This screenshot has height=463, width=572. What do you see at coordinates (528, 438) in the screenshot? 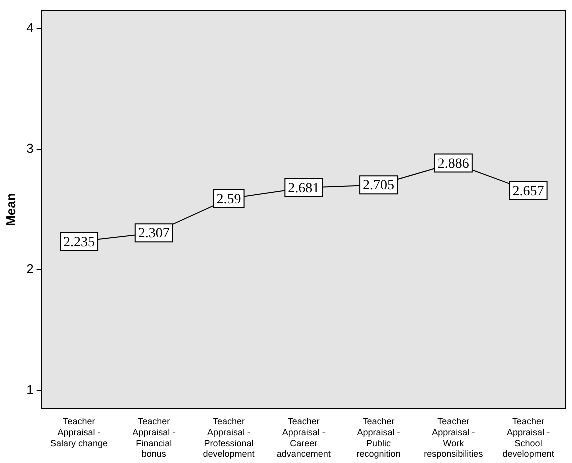
I see `x-tick-label: Teacher Appraisal - School development` at bounding box center [528, 438].